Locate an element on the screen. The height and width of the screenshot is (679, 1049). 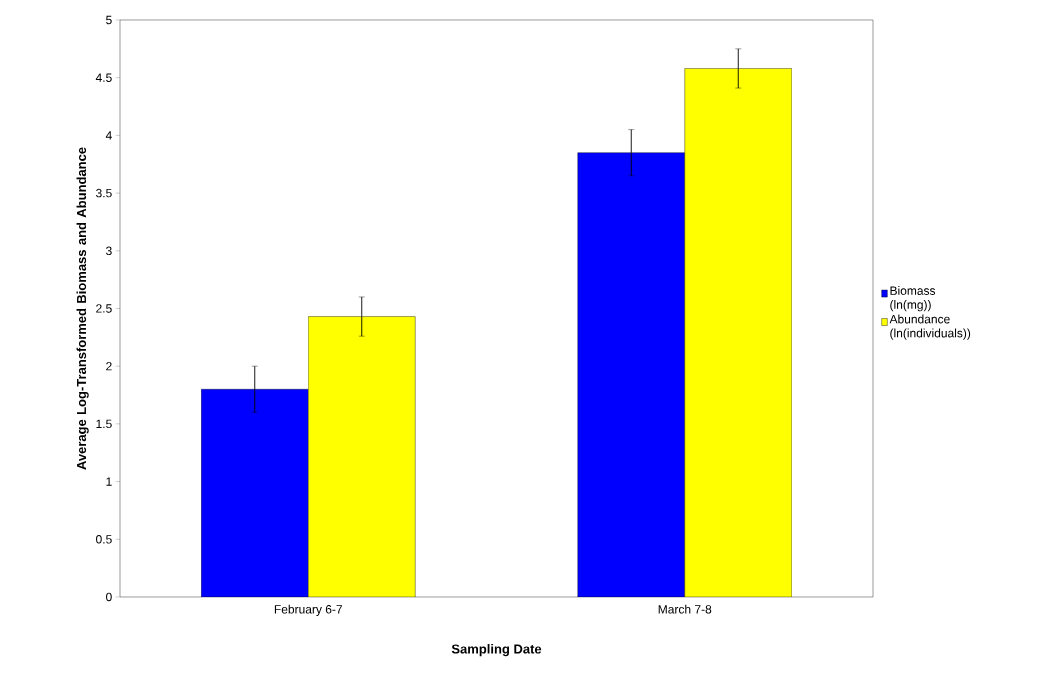
y-tick-label: 4 is located at coordinates (108, 135).